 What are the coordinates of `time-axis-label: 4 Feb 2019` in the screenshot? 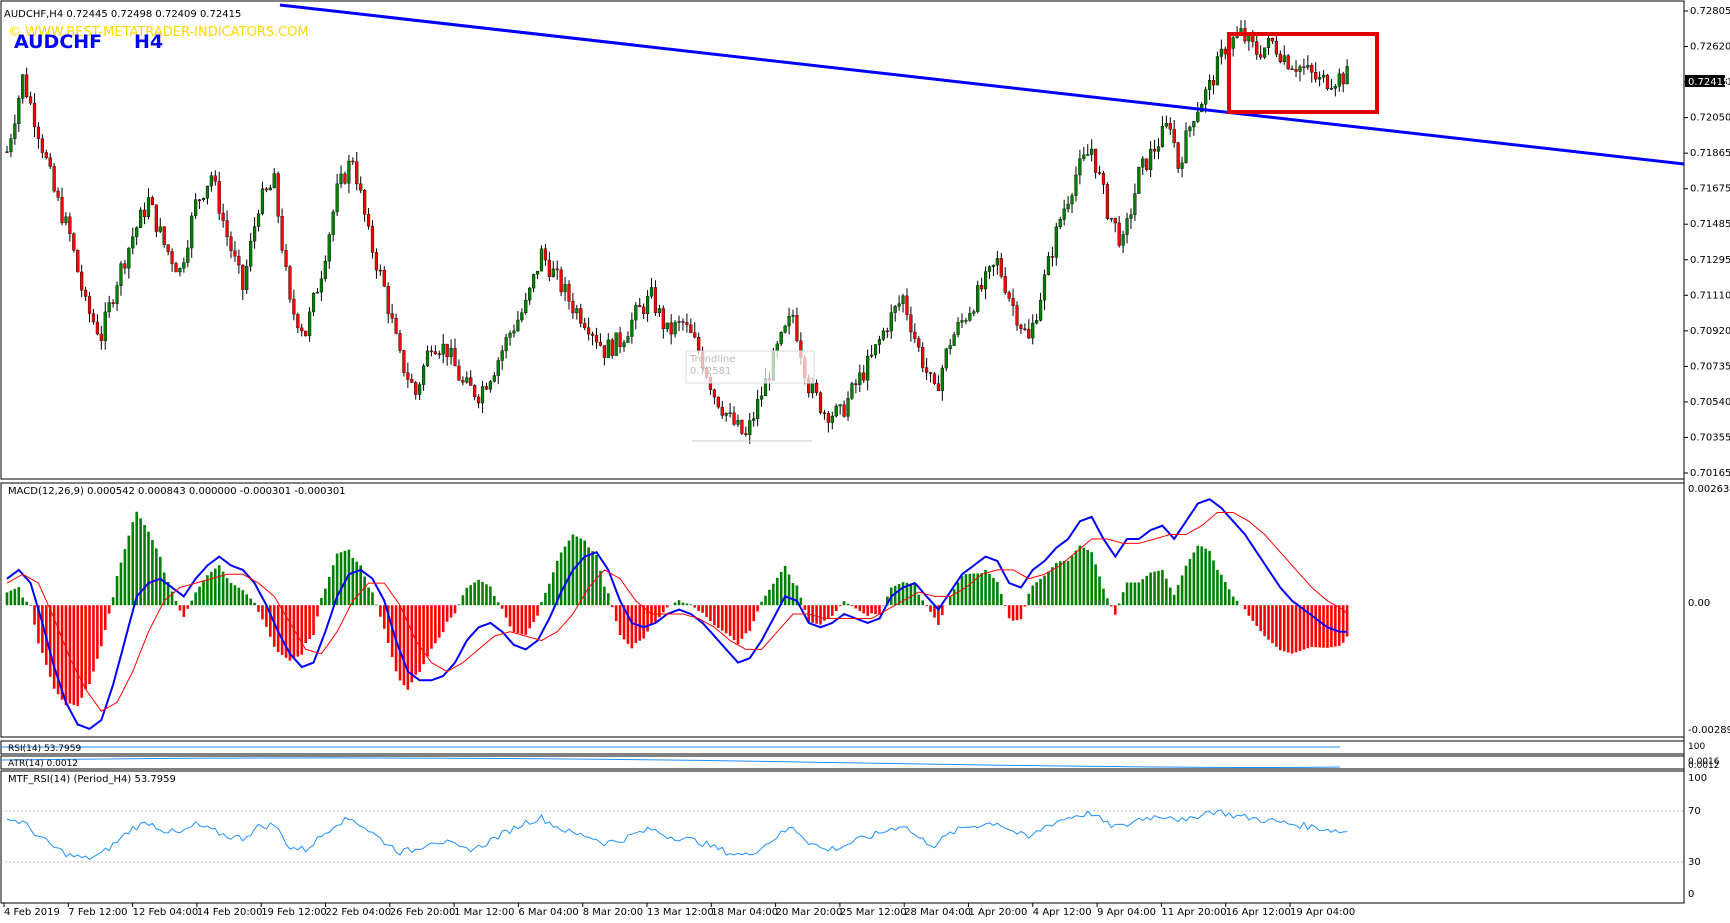 It's located at (32, 912).